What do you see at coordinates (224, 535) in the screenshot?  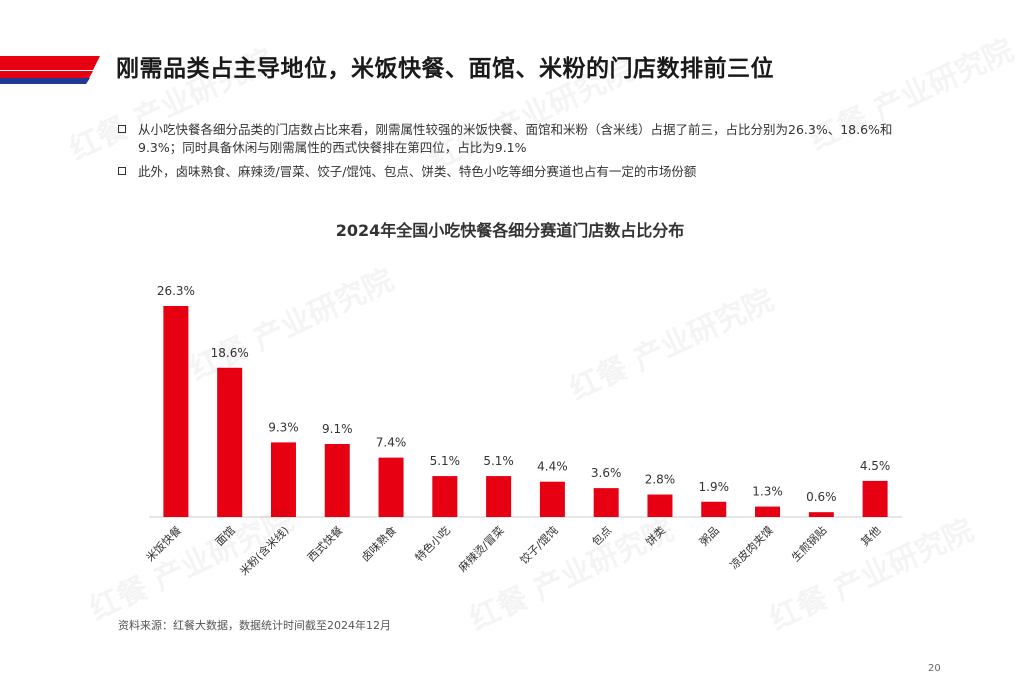 I see `category-tick-label: 面馆` at bounding box center [224, 535].